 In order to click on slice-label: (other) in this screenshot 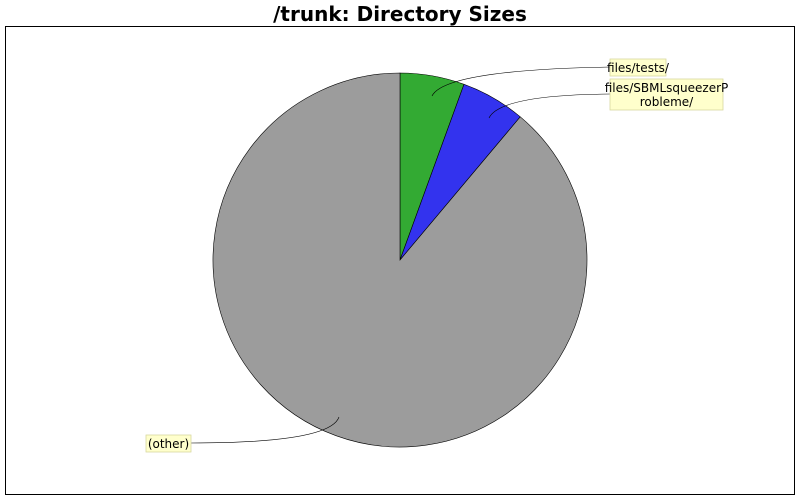, I will do `click(168, 444)`.